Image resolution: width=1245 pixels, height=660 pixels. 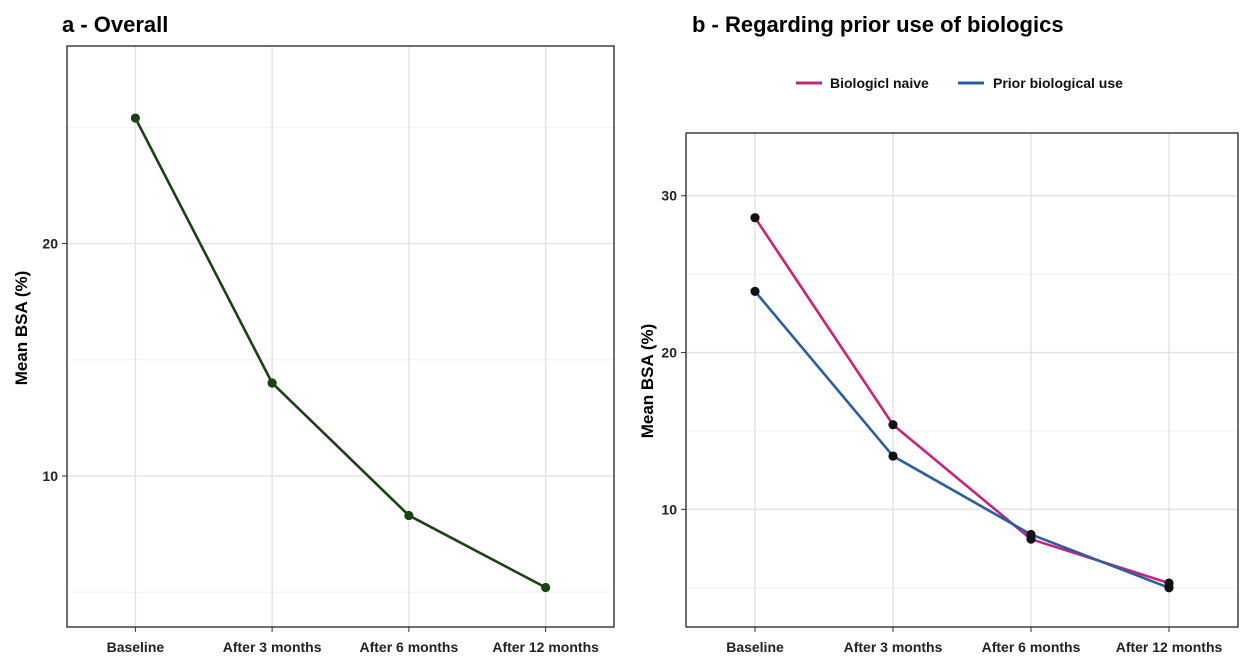 I want to click on panel-a-y-tick-label-20: 20, so click(x=50, y=244).